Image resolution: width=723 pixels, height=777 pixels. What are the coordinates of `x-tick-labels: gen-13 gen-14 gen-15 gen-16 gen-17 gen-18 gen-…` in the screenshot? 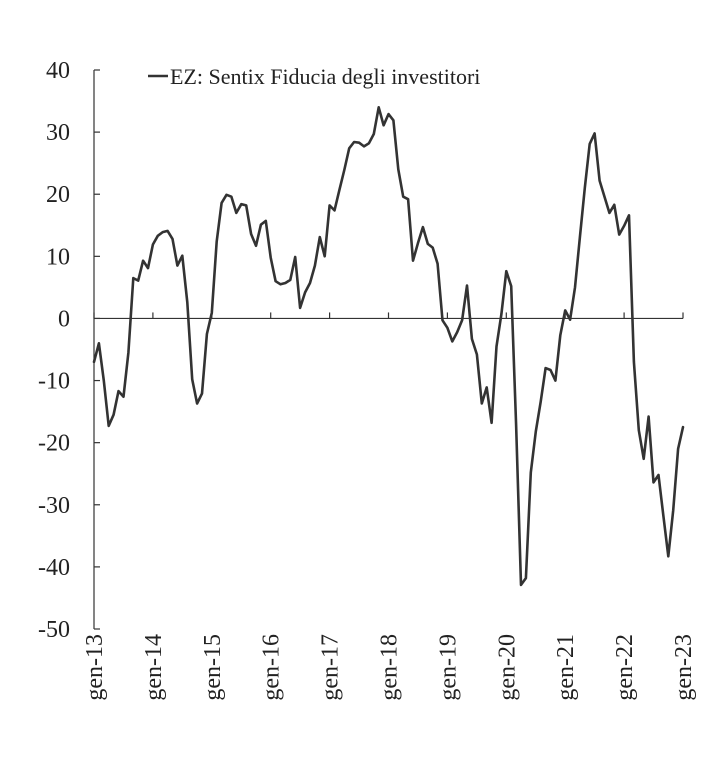 It's located at (389, 667).